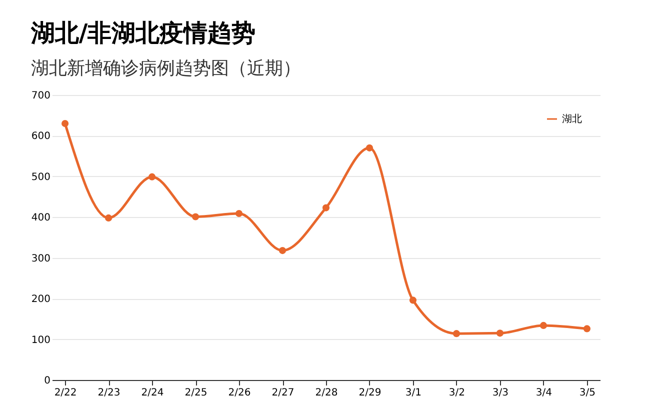 Image resolution: width=650 pixels, height=407 pixels. What do you see at coordinates (65, 393) in the screenshot?
I see `x-tick-label: 2/22` at bounding box center [65, 393].